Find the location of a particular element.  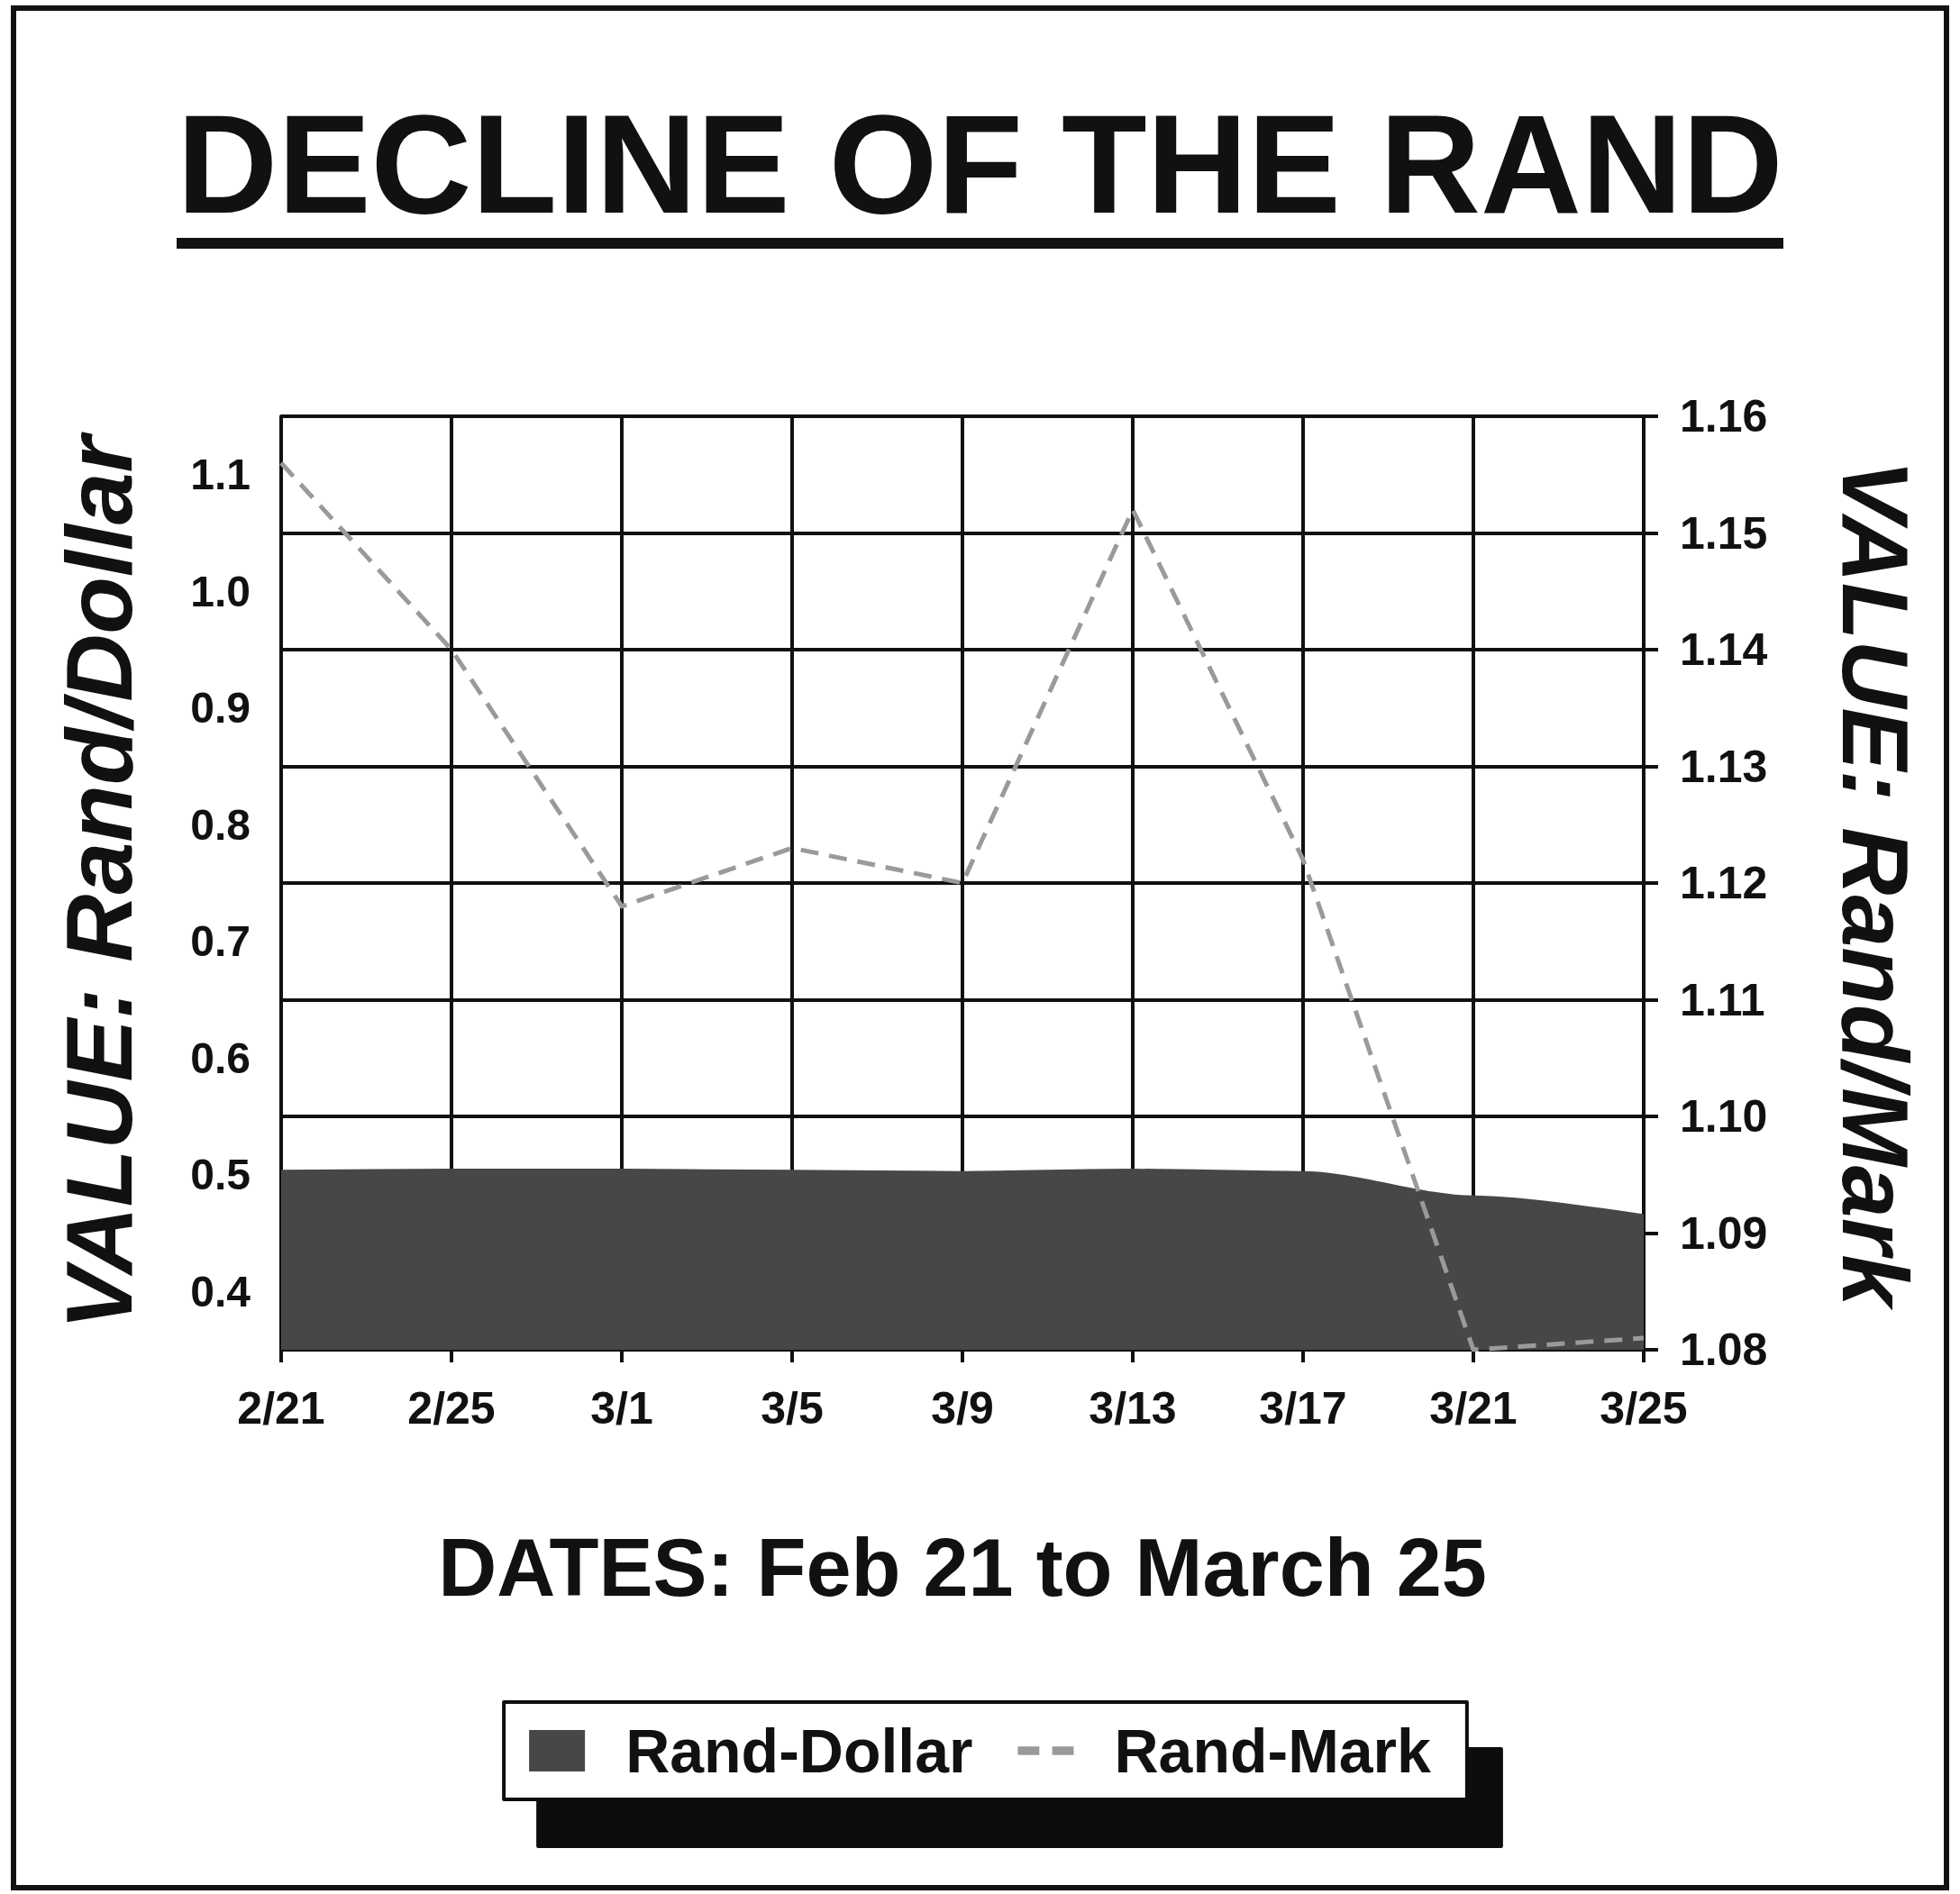

x-tick-label: 3/9 is located at coordinates (962, 1409).